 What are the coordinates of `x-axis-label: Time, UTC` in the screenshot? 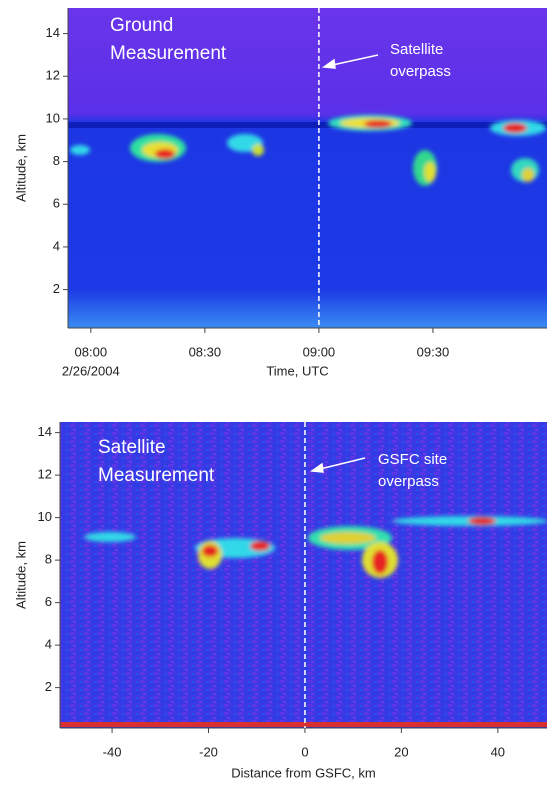 It's located at (297, 370).